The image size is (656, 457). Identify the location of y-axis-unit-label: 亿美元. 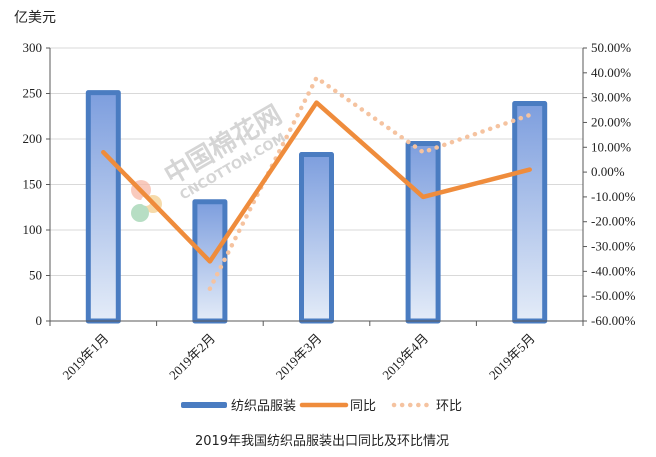
(35, 18).